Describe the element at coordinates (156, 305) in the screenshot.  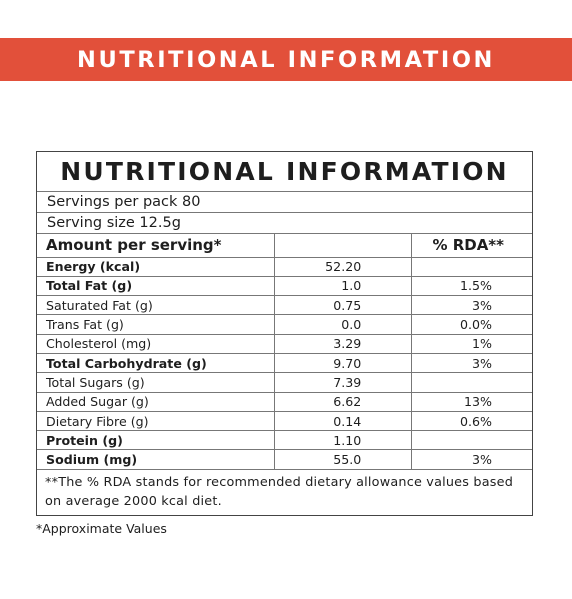
I see `nutrient-name: Saturated Fat (g)` at that location.